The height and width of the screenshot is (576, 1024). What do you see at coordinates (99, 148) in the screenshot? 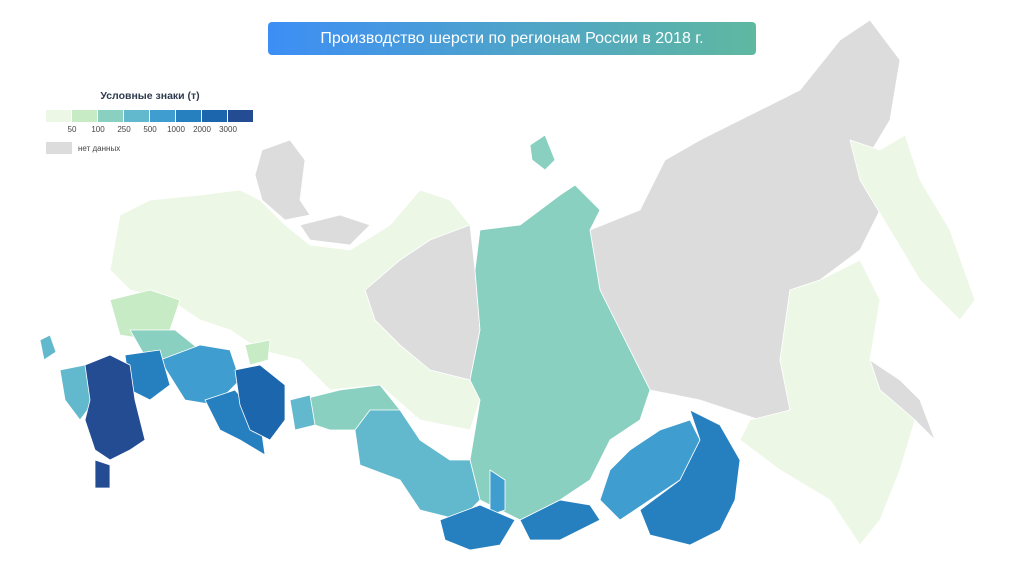
I see `no-data-label: нет данных` at bounding box center [99, 148].